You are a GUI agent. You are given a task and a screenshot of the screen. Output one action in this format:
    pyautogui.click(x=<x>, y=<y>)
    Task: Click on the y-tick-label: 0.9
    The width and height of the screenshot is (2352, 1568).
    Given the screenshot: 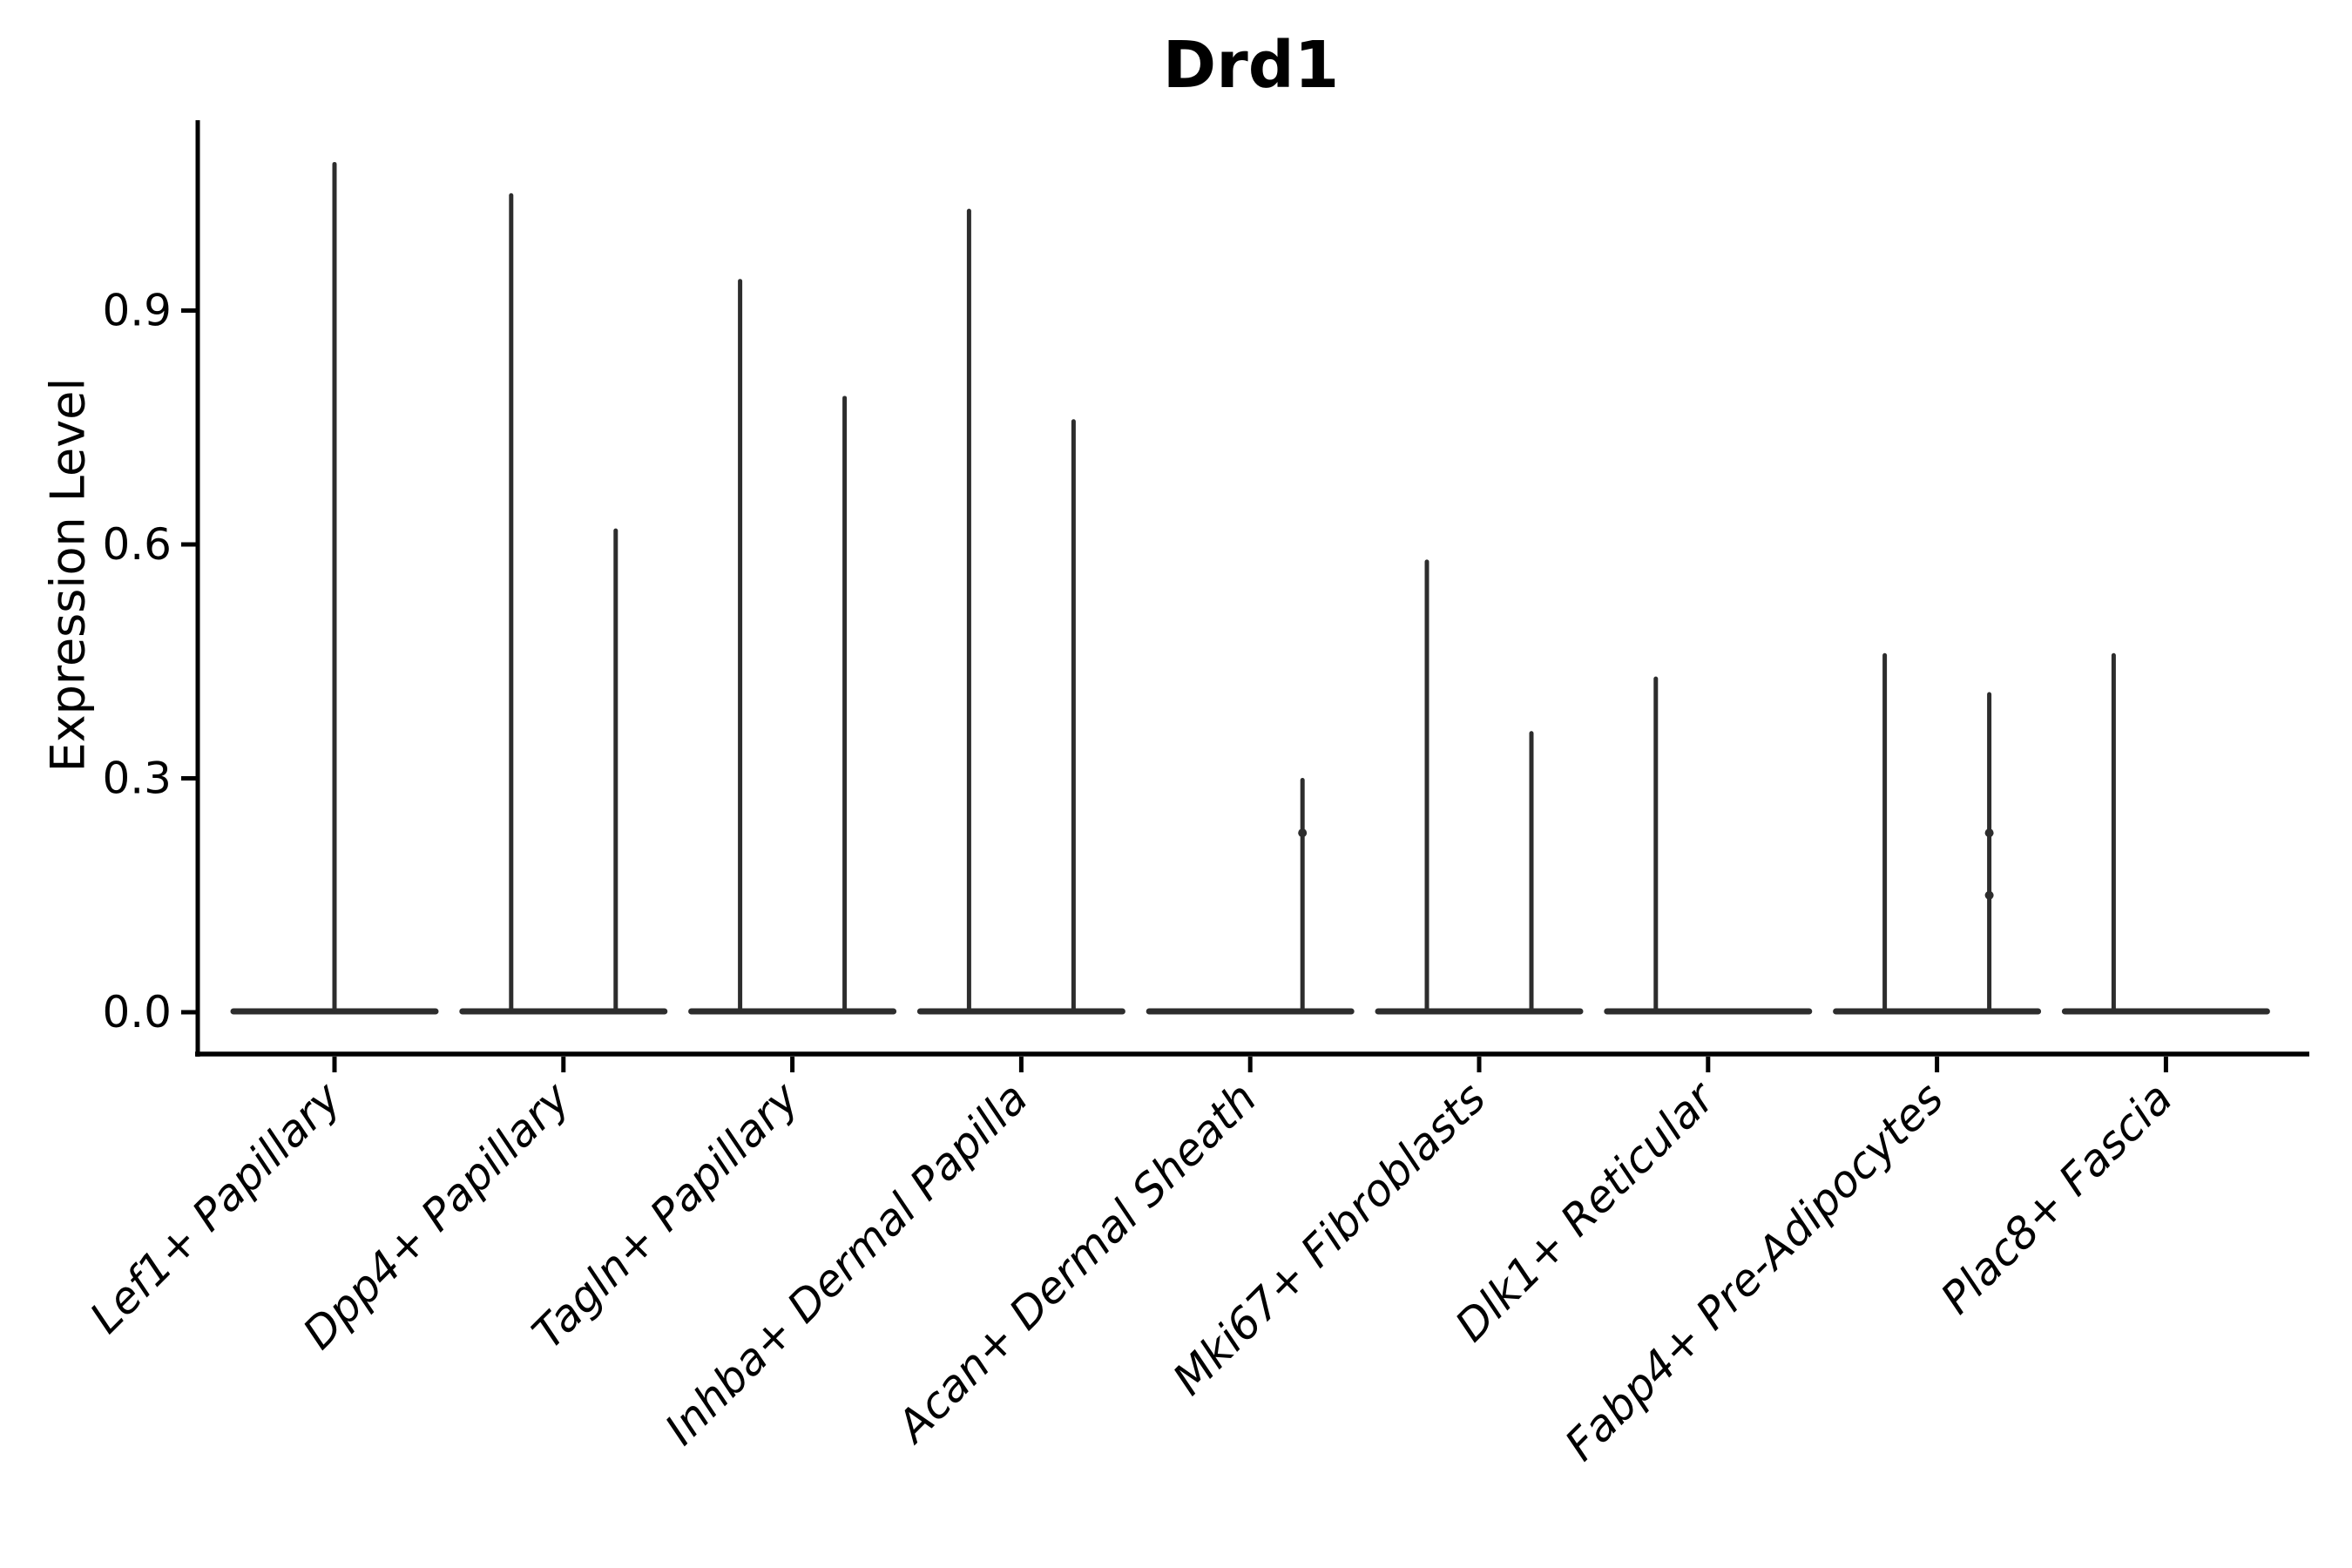 What is the action you would take?
    pyautogui.click(x=137, y=311)
    